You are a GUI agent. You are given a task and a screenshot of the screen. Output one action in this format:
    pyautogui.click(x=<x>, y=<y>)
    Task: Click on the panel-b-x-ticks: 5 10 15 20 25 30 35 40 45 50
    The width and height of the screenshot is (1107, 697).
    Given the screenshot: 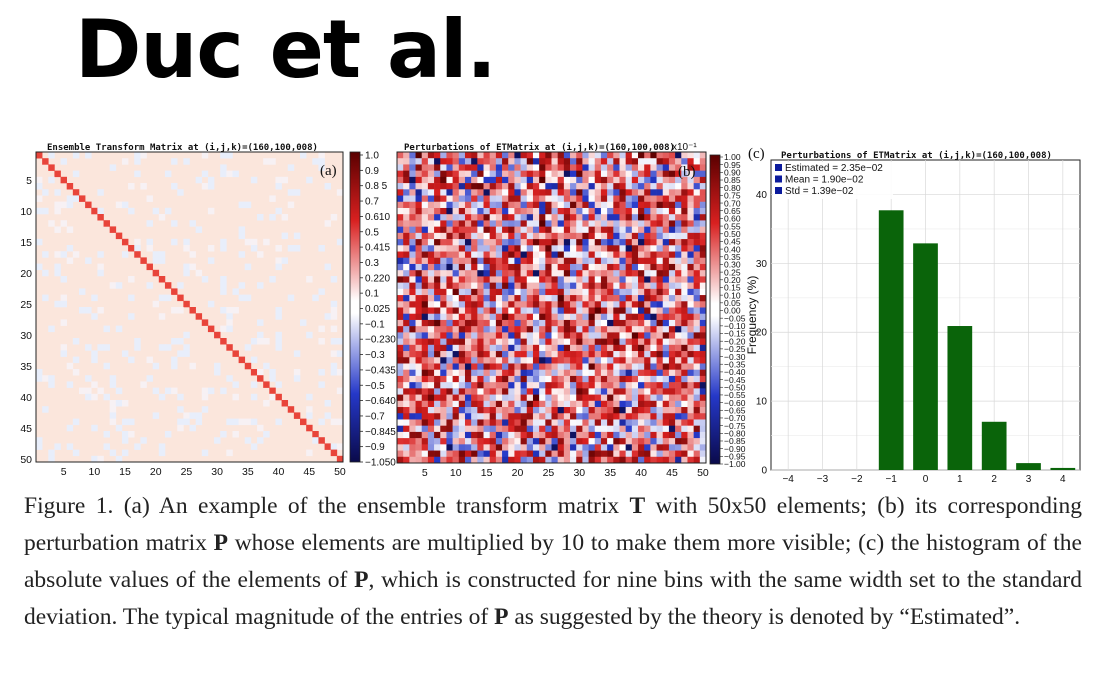 What is the action you would take?
    pyautogui.click(x=565, y=473)
    